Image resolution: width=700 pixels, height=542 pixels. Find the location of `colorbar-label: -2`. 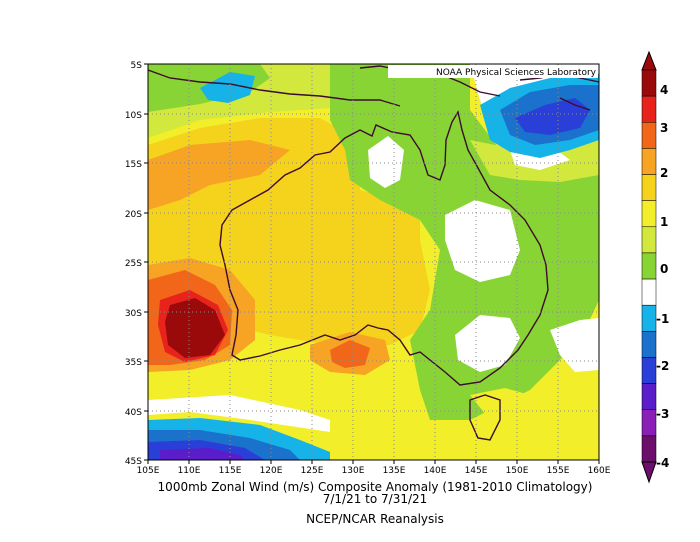

colorbar-label: -2 is located at coordinates (662, 366).